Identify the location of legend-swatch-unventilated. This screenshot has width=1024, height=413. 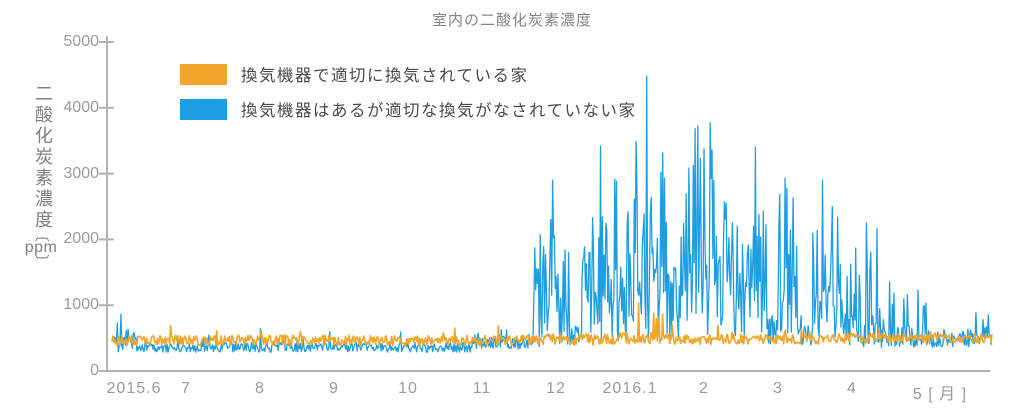
(203, 109).